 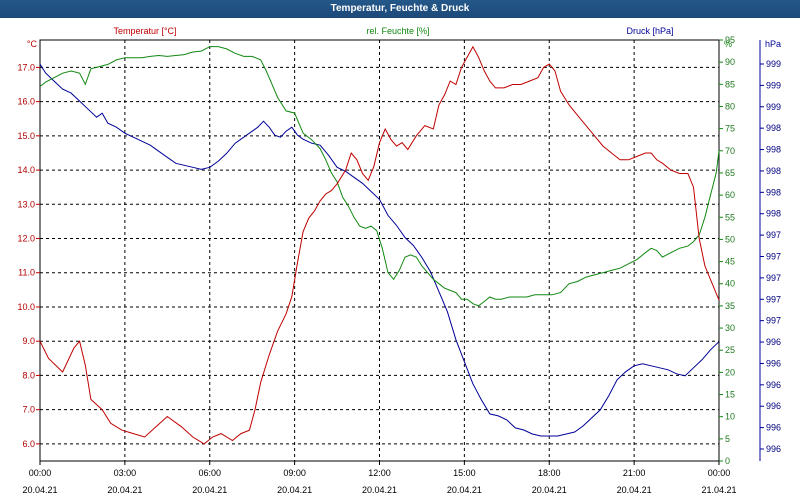 What do you see at coordinates (26, 67) in the screenshot?
I see `temperature-tick-label: 17.0` at bounding box center [26, 67].